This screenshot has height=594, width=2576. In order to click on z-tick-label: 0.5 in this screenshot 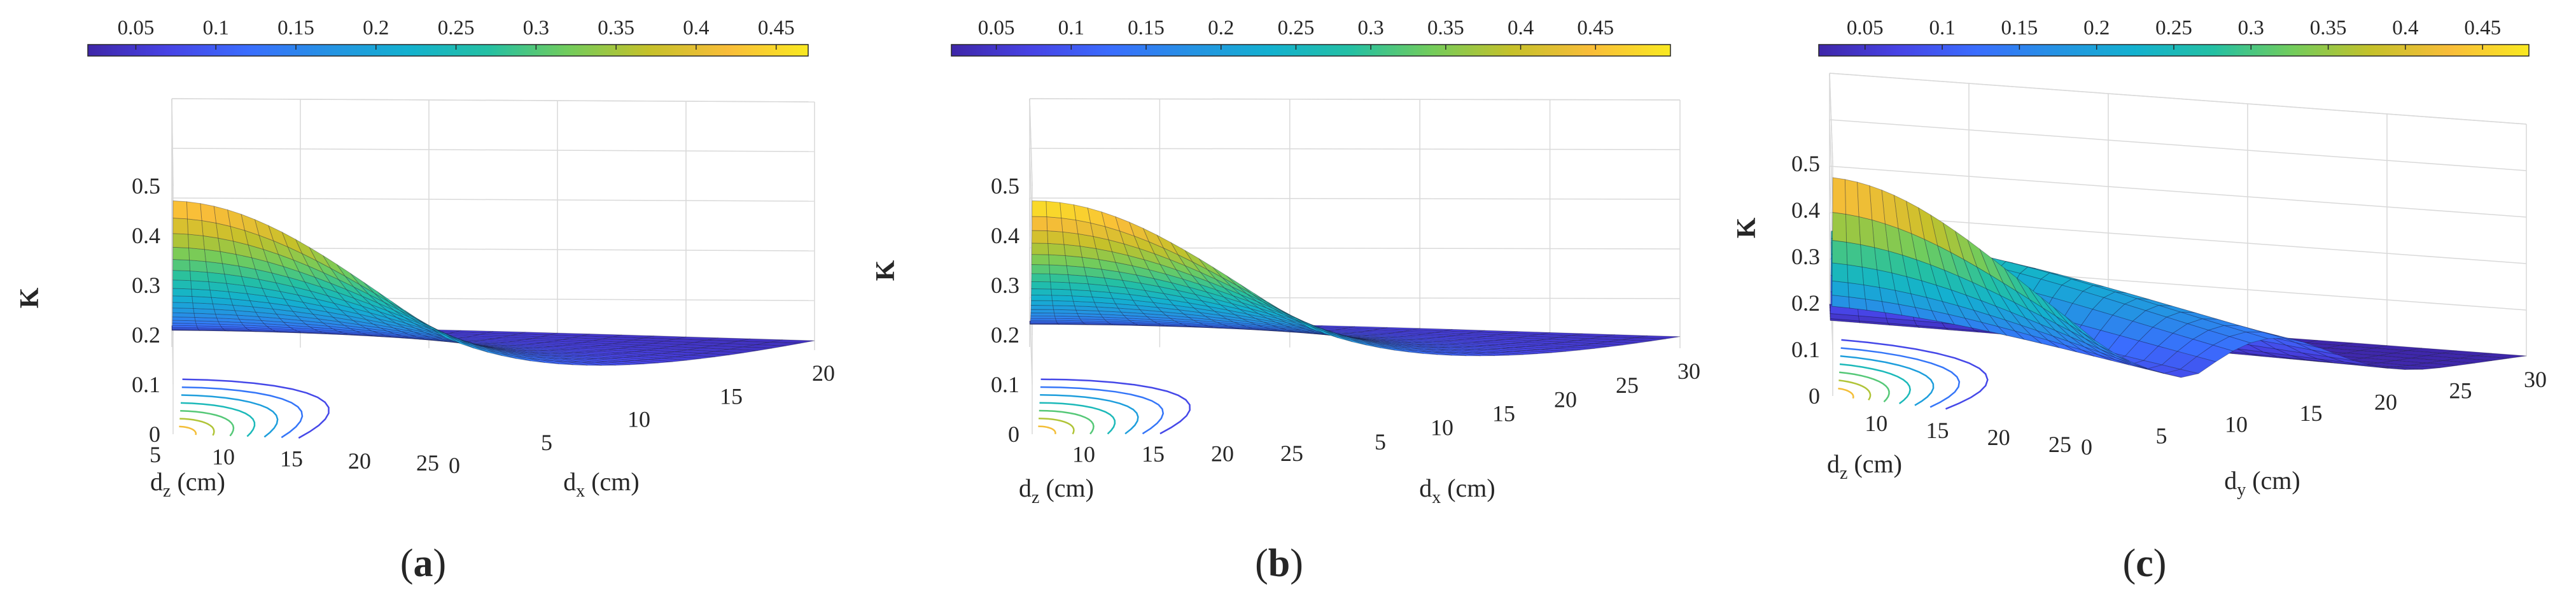, I will do `click(1805, 163)`.